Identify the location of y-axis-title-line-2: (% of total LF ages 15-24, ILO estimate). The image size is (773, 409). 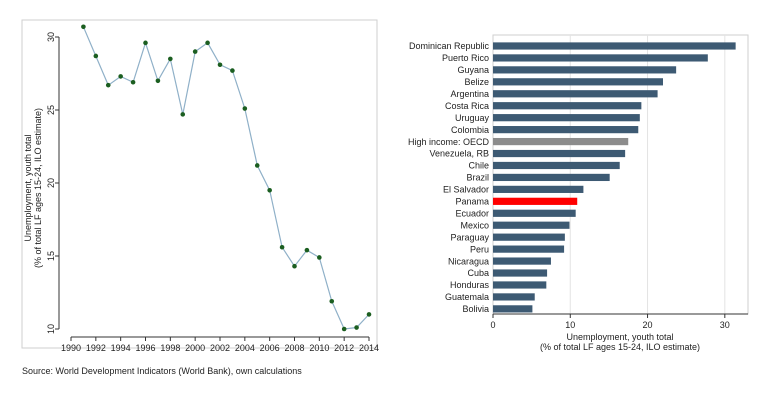
(38, 188).